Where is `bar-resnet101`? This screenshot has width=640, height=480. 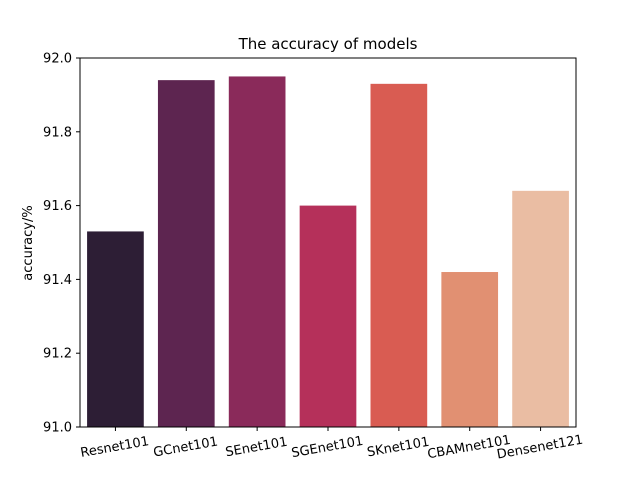 bar-resnet101 is located at coordinates (115, 329).